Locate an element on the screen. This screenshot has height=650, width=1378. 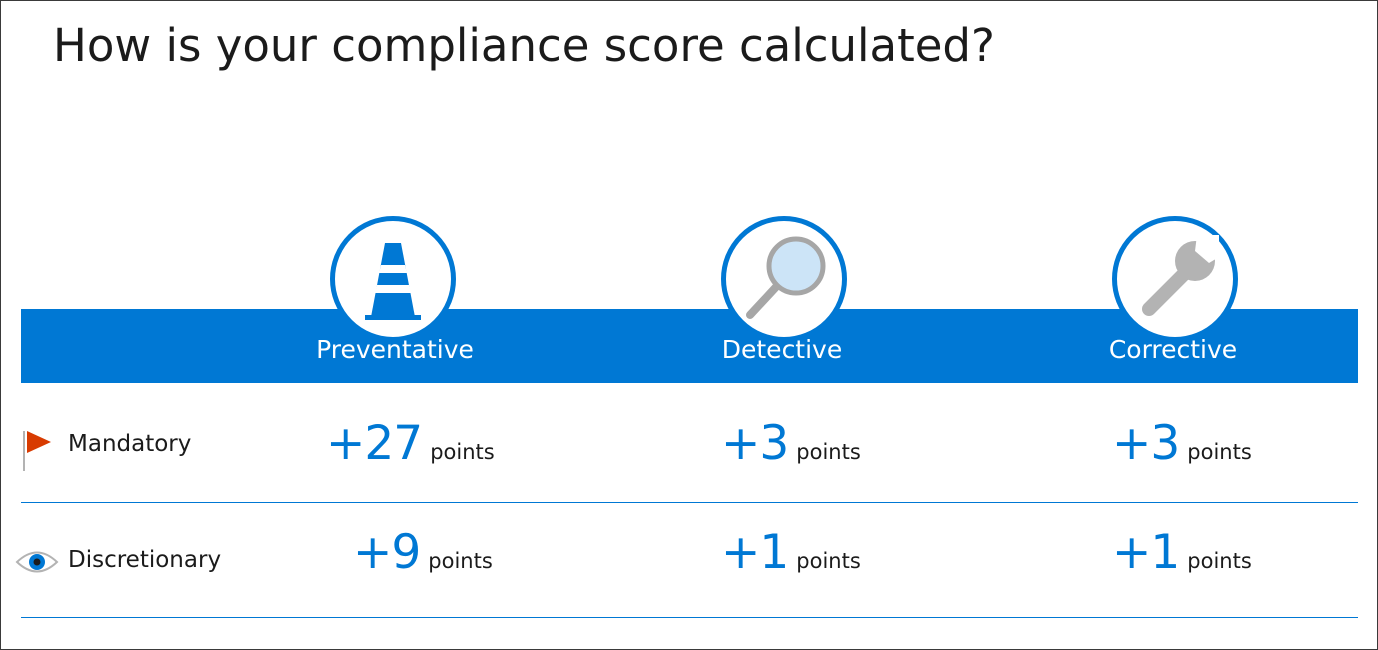
score-mandatory-corrective: +3 points is located at coordinates (1182, 443).